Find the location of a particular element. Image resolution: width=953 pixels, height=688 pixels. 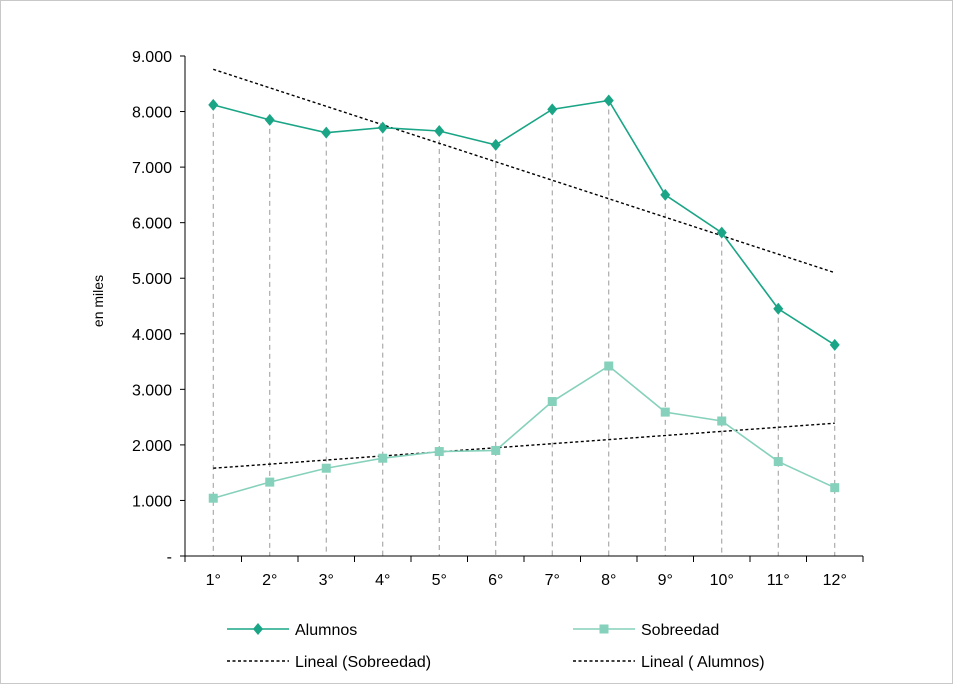

y-tick-label: 8.000 is located at coordinates (152, 113).